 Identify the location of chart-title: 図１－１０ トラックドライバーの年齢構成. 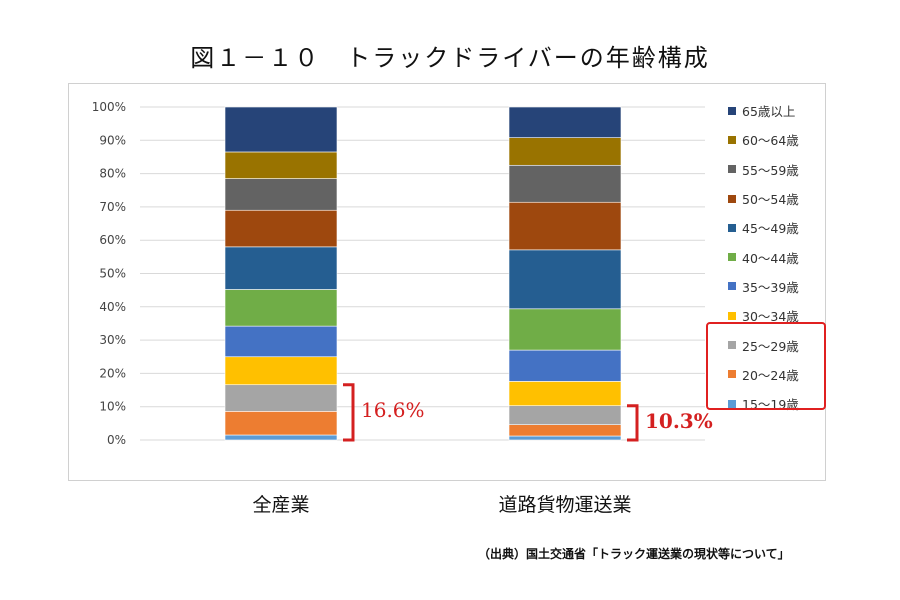
(450, 58).